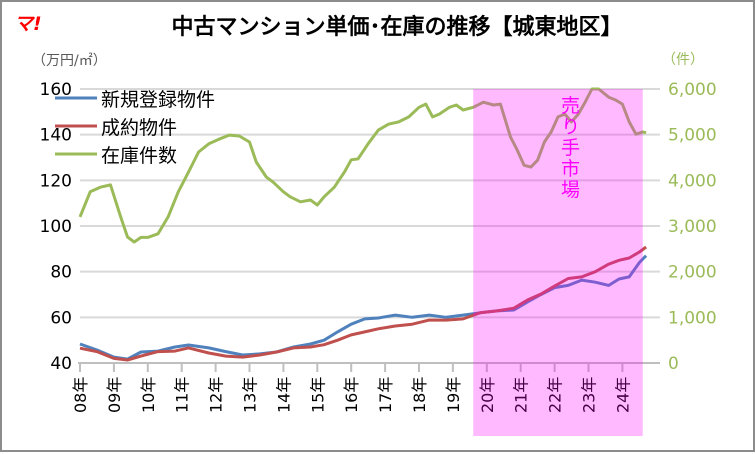  What do you see at coordinates (569, 147) in the screenshot?
I see `highlight-label: 売り手市場` at bounding box center [569, 147].